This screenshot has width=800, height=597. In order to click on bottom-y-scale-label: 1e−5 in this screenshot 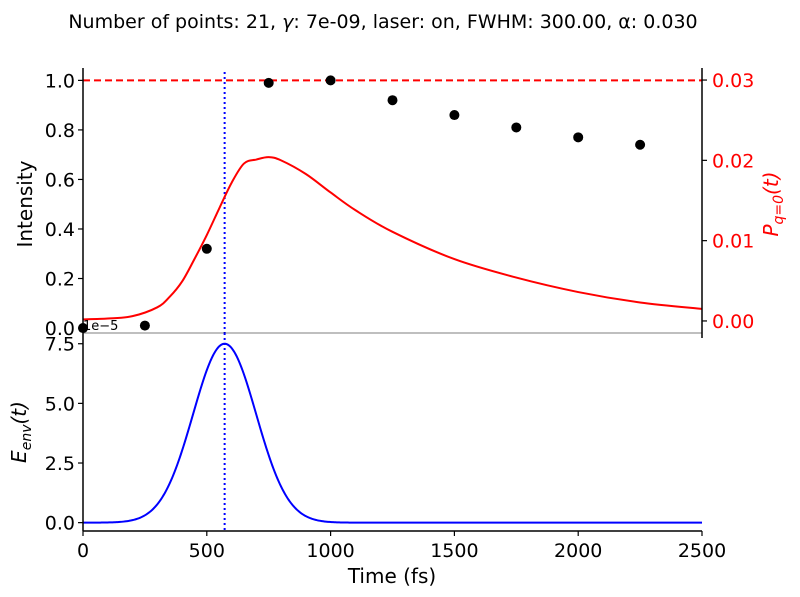, I will do `click(100, 326)`.